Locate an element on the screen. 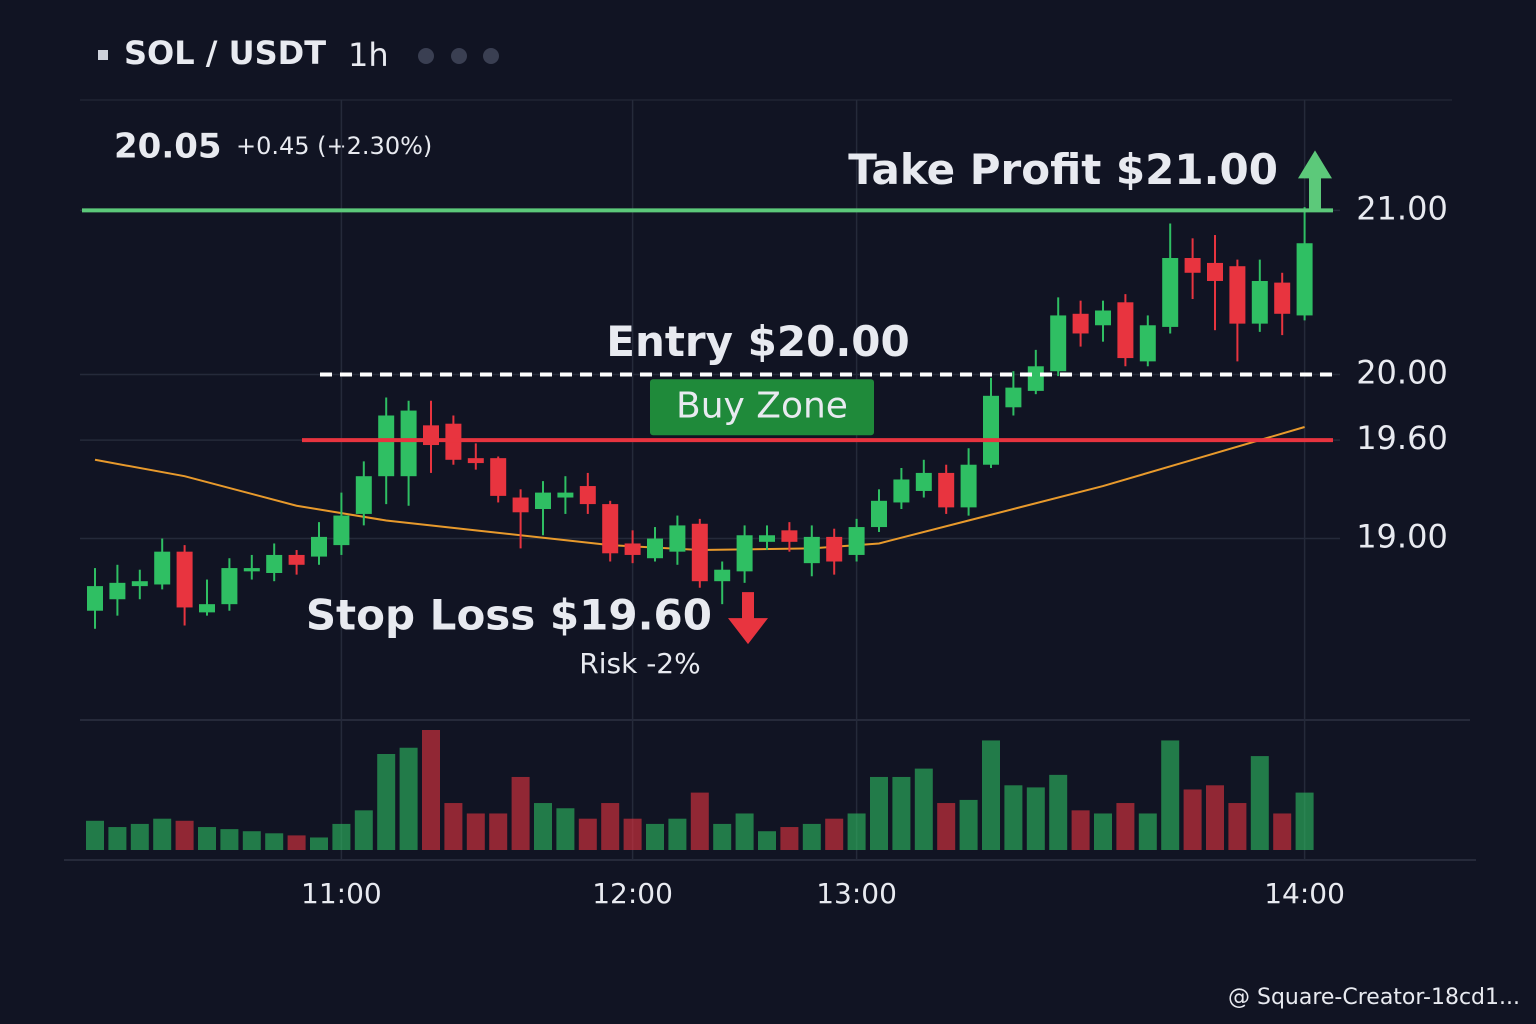 The image size is (1536, 1024). price-change: +0.45 (+2.30%) is located at coordinates (334, 146).